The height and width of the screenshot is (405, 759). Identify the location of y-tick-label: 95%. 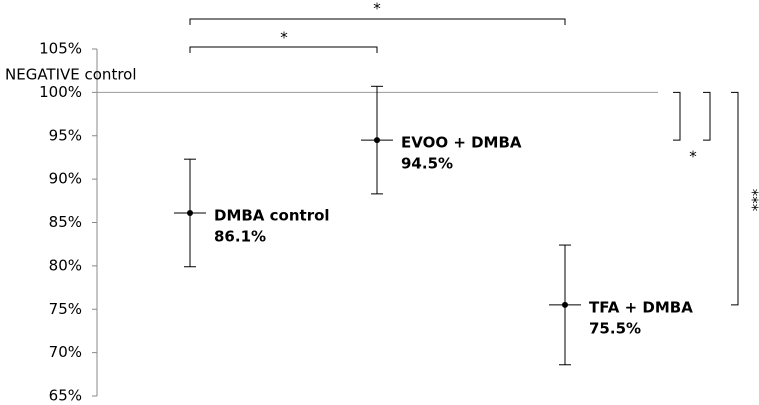
(65, 135).